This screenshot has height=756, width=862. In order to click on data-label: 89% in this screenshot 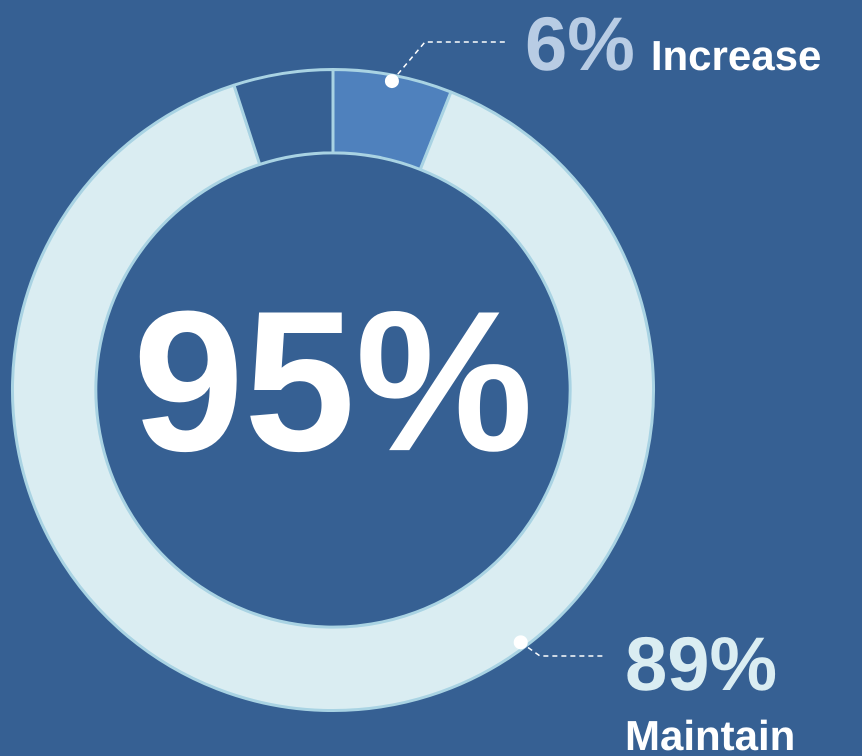, I will do `click(701, 664)`.